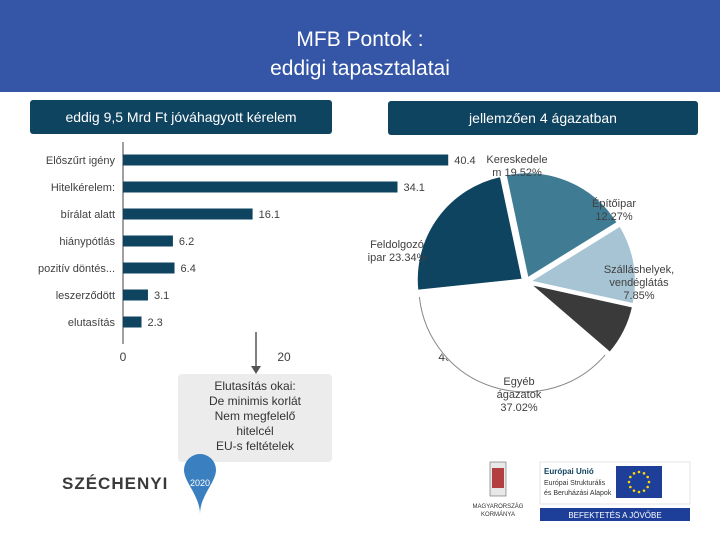 The image size is (720, 540). I want to click on invest-banner, so click(615, 514).